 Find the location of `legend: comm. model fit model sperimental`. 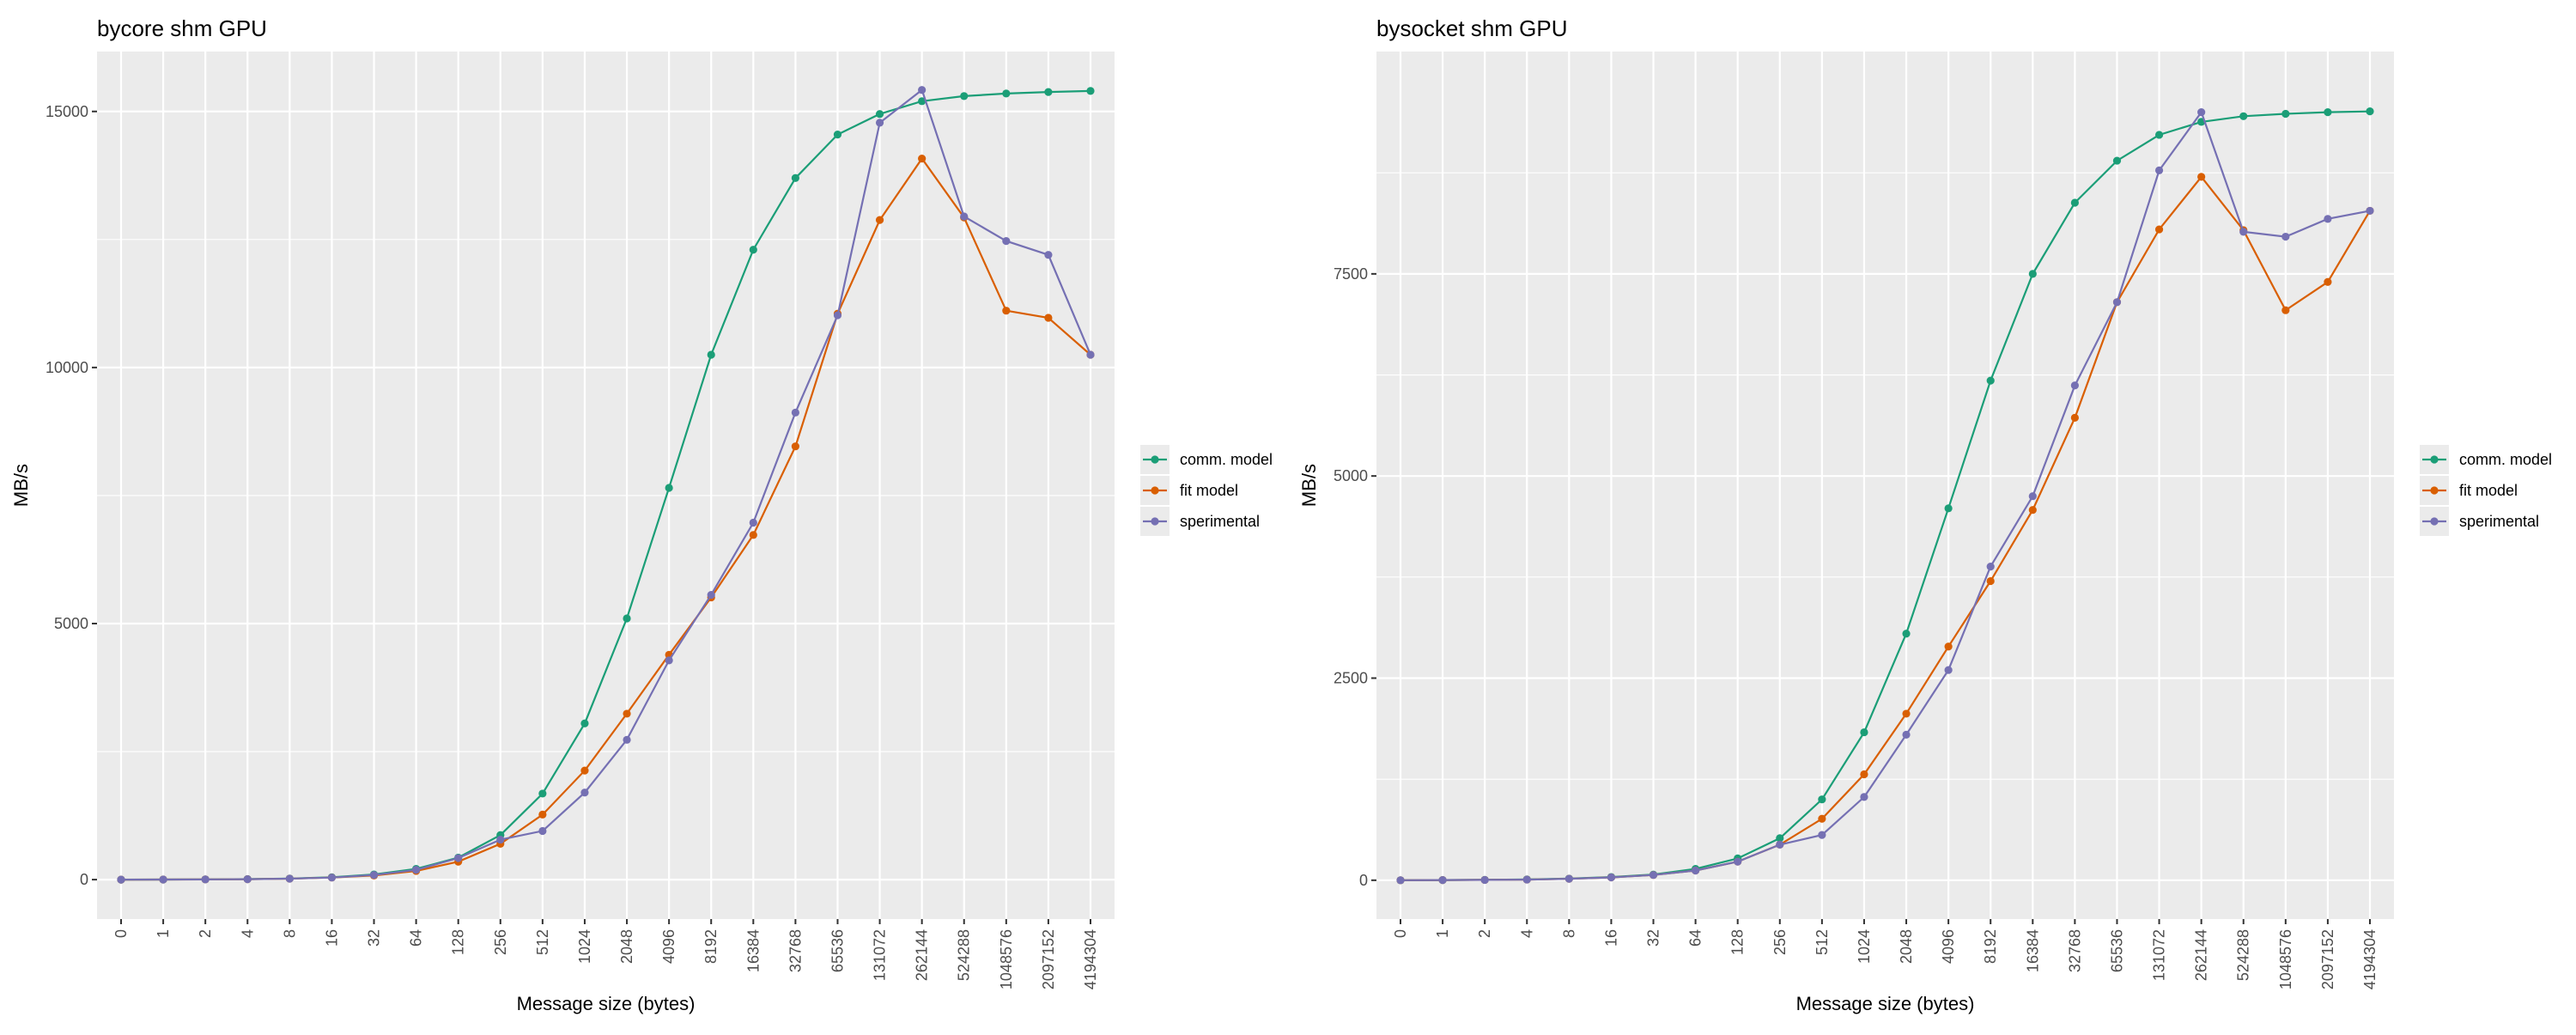

legend: comm. model fit model sperimental is located at coordinates (2486, 490).